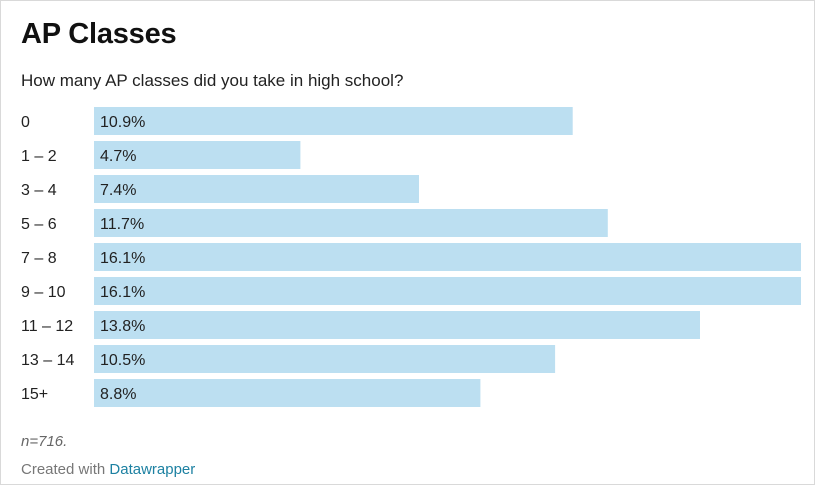 The height and width of the screenshot is (485, 815). I want to click on category-label: 7 – 8, so click(39, 258).